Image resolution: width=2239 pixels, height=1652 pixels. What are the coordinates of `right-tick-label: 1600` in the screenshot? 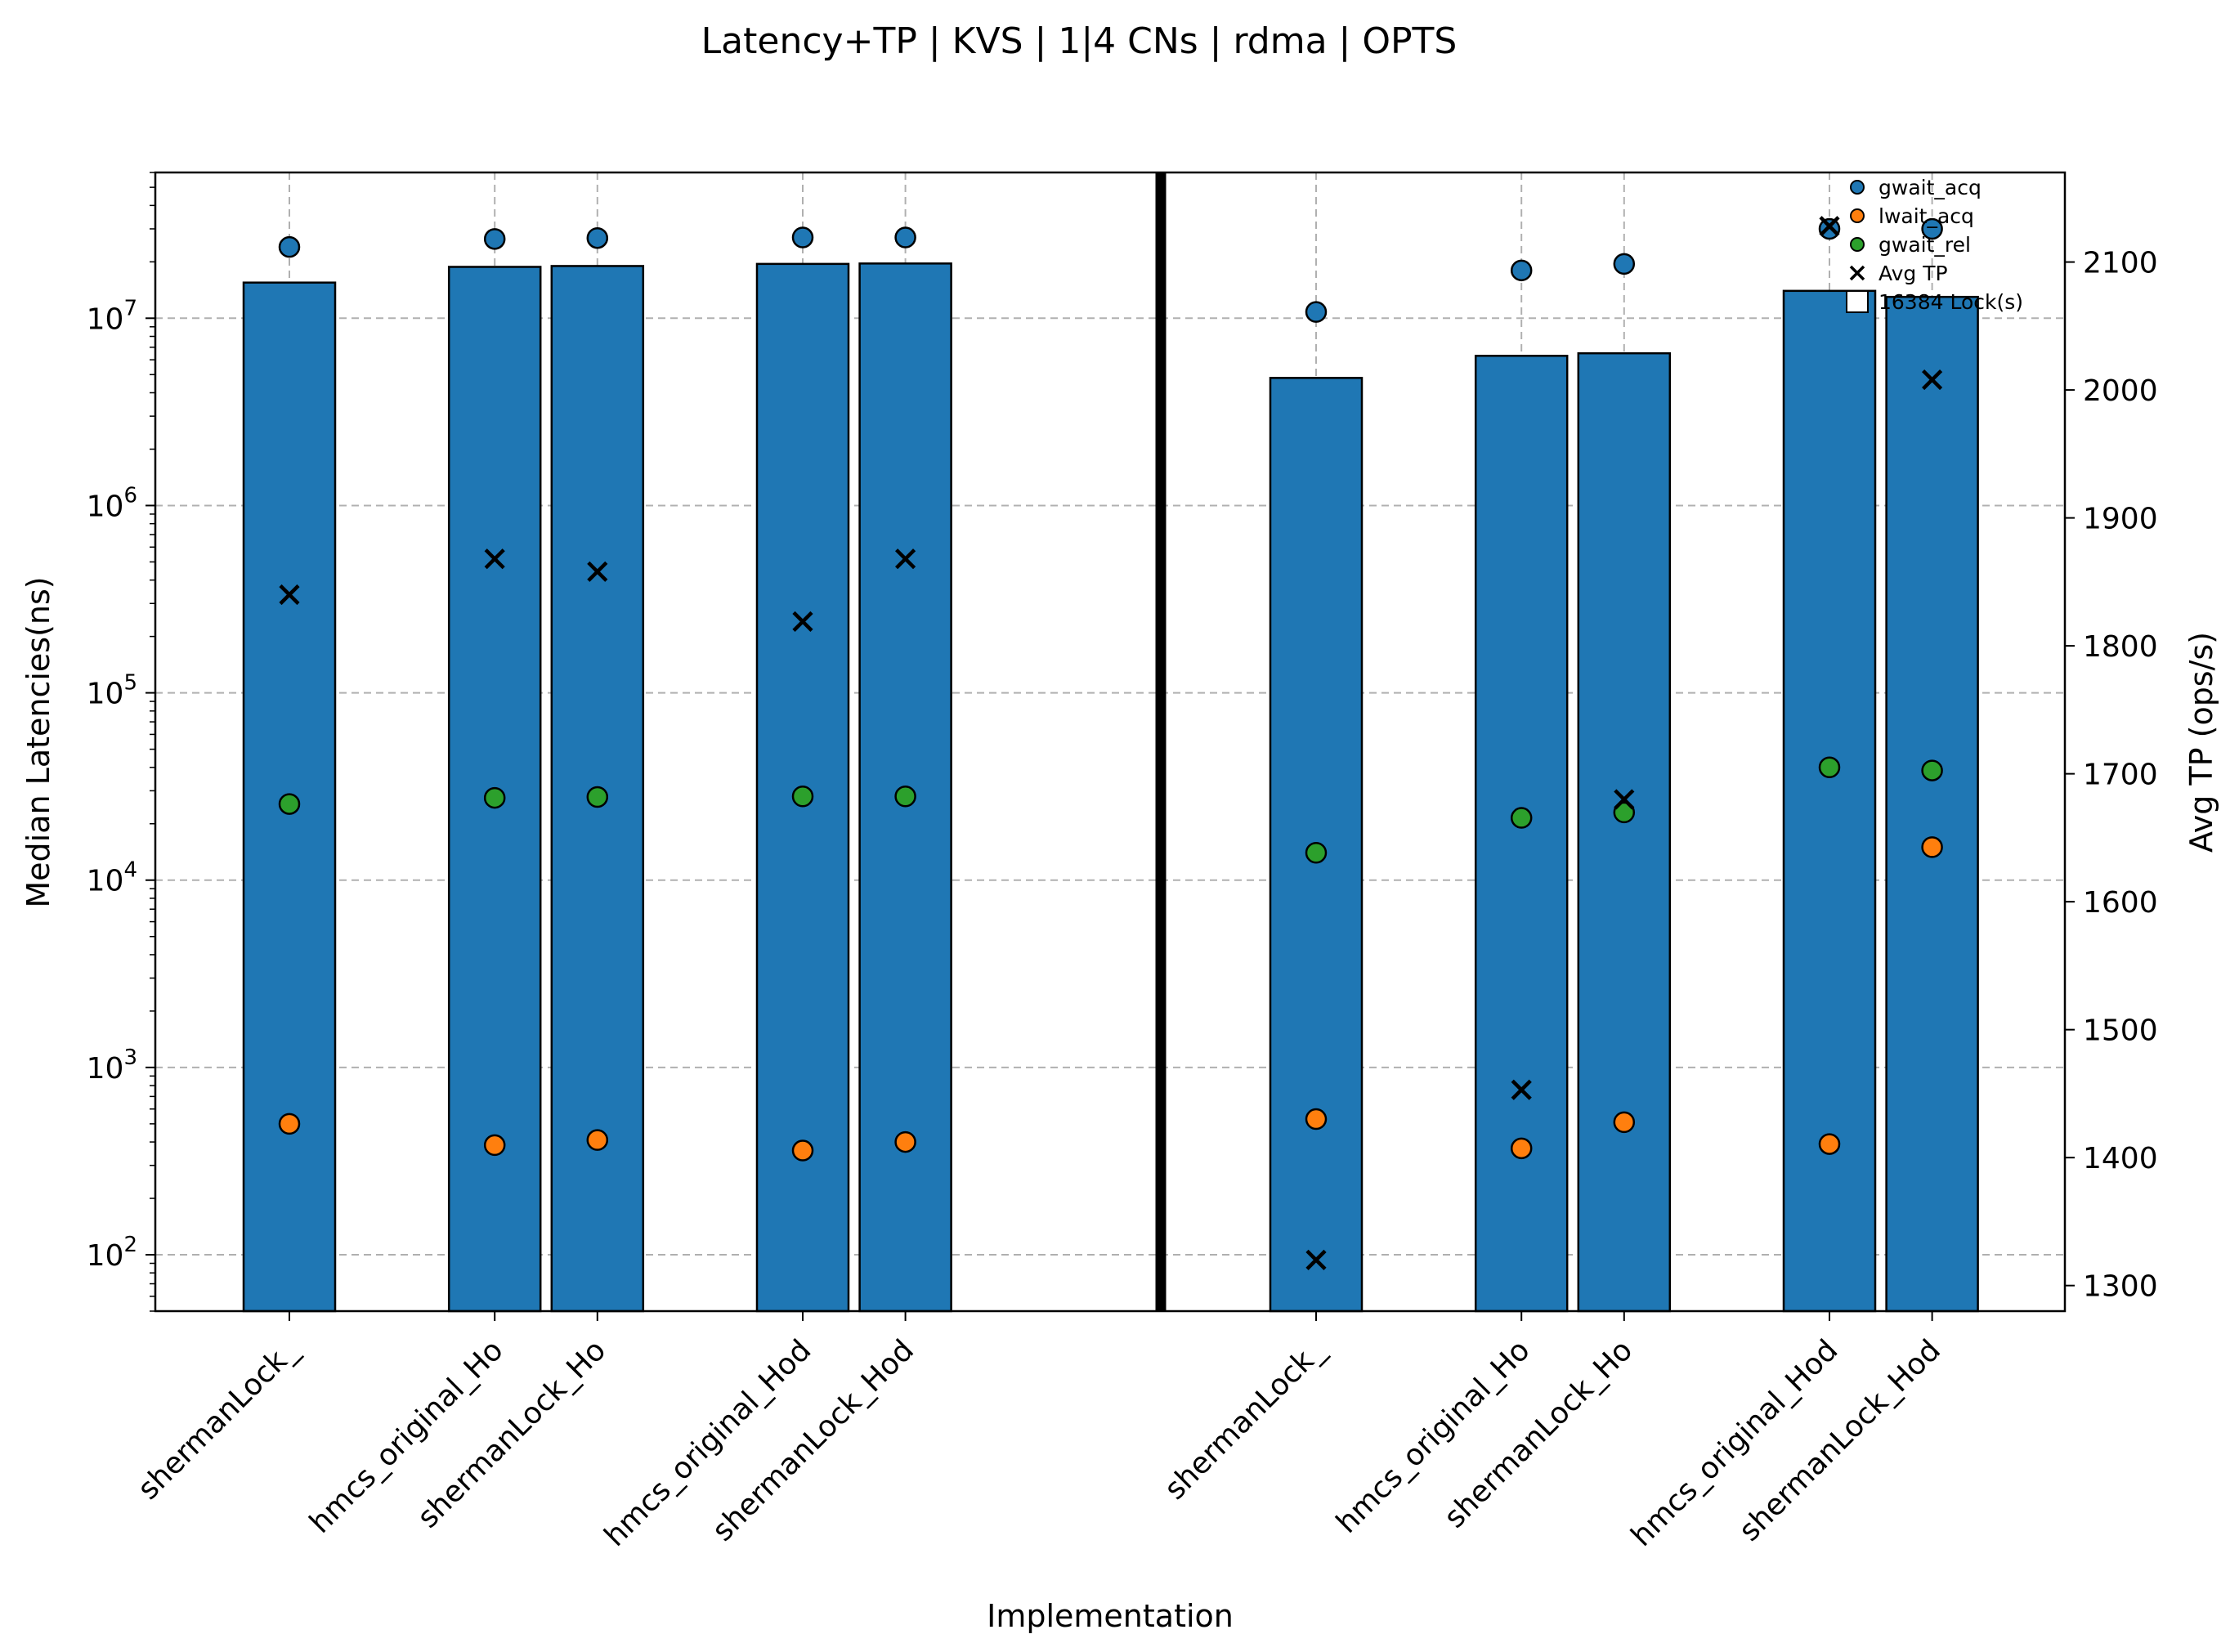 It's located at (2120, 903).